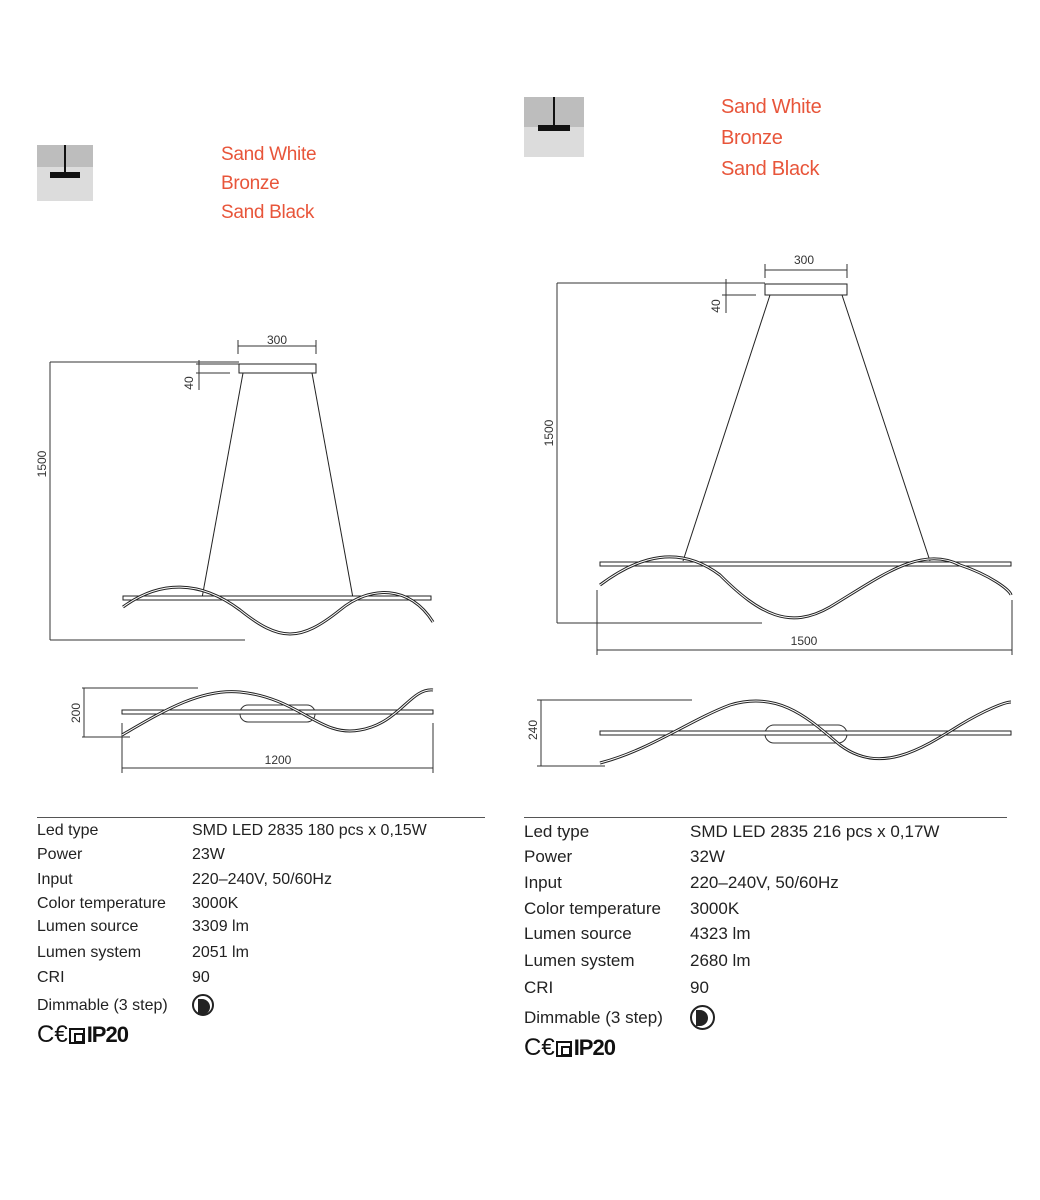  What do you see at coordinates (76, 713) in the screenshot?
I see `depth-dimension: 200` at bounding box center [76, 713].